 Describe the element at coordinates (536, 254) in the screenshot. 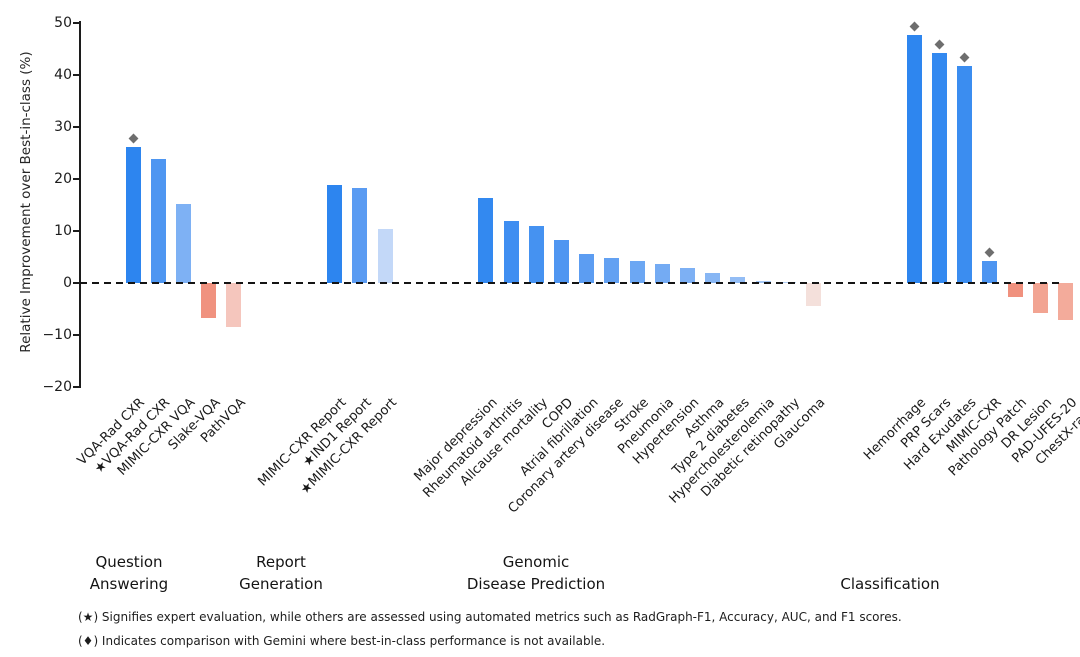

I see `bar-allcause-mortality` at that location.